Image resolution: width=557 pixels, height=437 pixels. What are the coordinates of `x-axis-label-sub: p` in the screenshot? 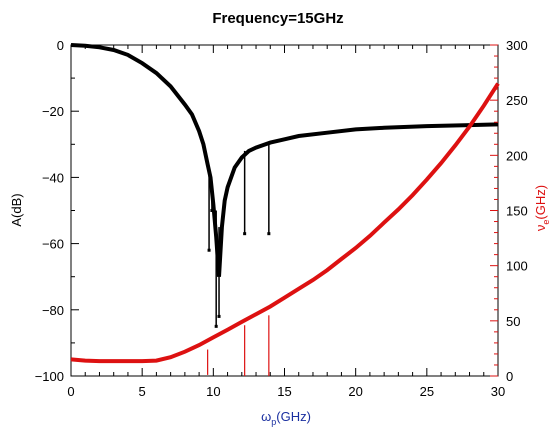 It's located at (273, 422).